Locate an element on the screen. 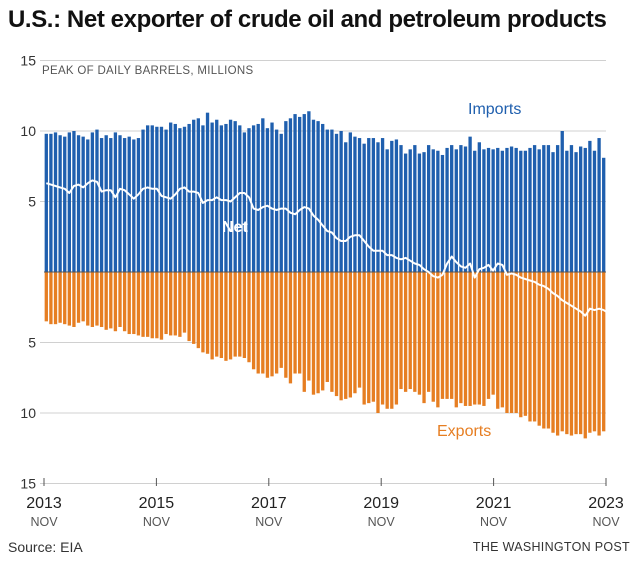 The height and width of the screenshot is (566, 640). credit-line: THE WASHINGTON POST is located at coordinates (551, 547).